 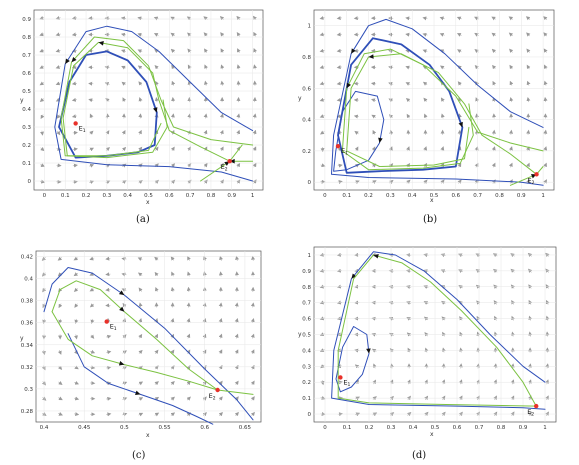 I want to click on y-axis-label: y, so click(x=22, y=100).